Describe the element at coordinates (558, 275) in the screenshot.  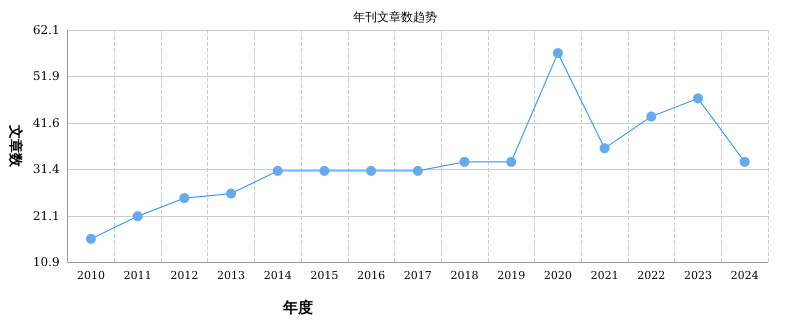
I see `x-tick-label: 2020` at that location.